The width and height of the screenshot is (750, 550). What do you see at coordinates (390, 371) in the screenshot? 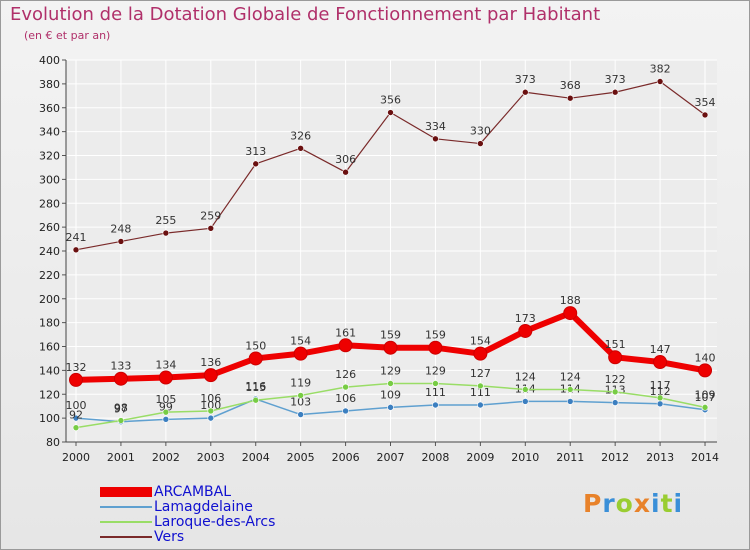
I see `data-label-laroque-des-arcs: 129` at bounding box center [390, 371].